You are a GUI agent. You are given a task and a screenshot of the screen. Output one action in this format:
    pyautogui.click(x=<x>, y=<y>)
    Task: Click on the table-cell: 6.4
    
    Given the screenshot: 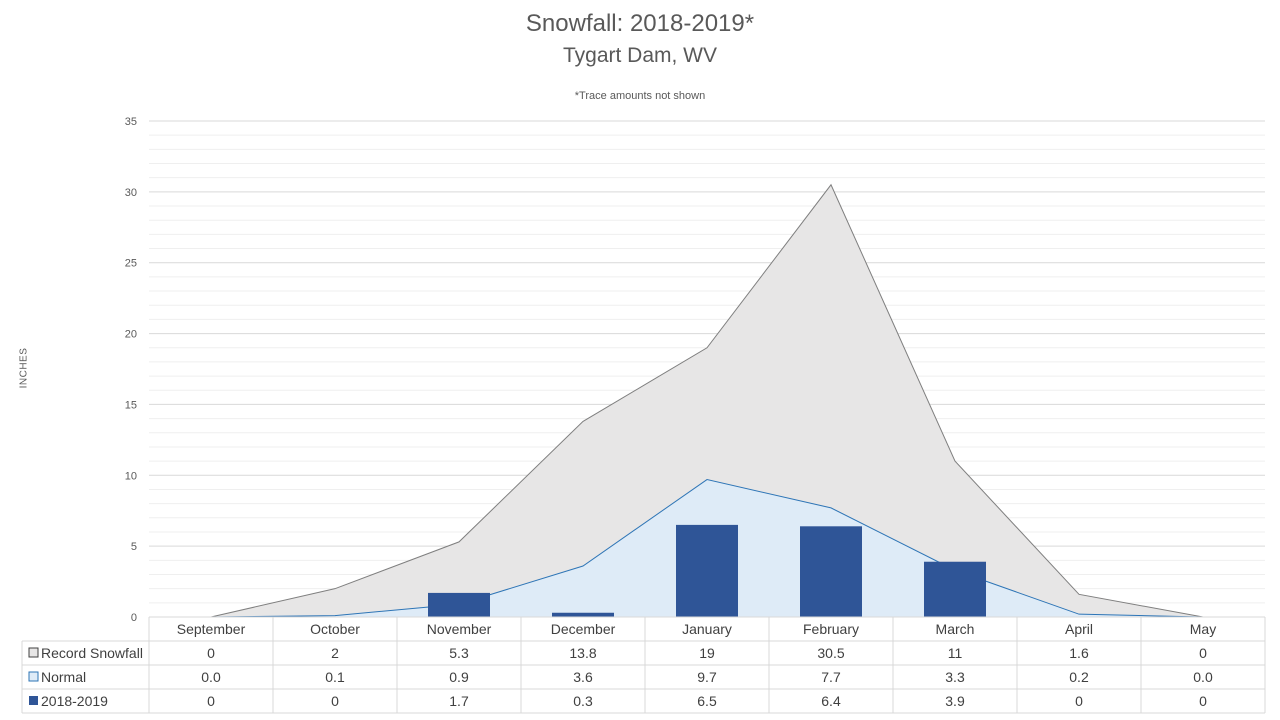 What is the action you would take?
    pyautogui.click(x=831, y=701)
    